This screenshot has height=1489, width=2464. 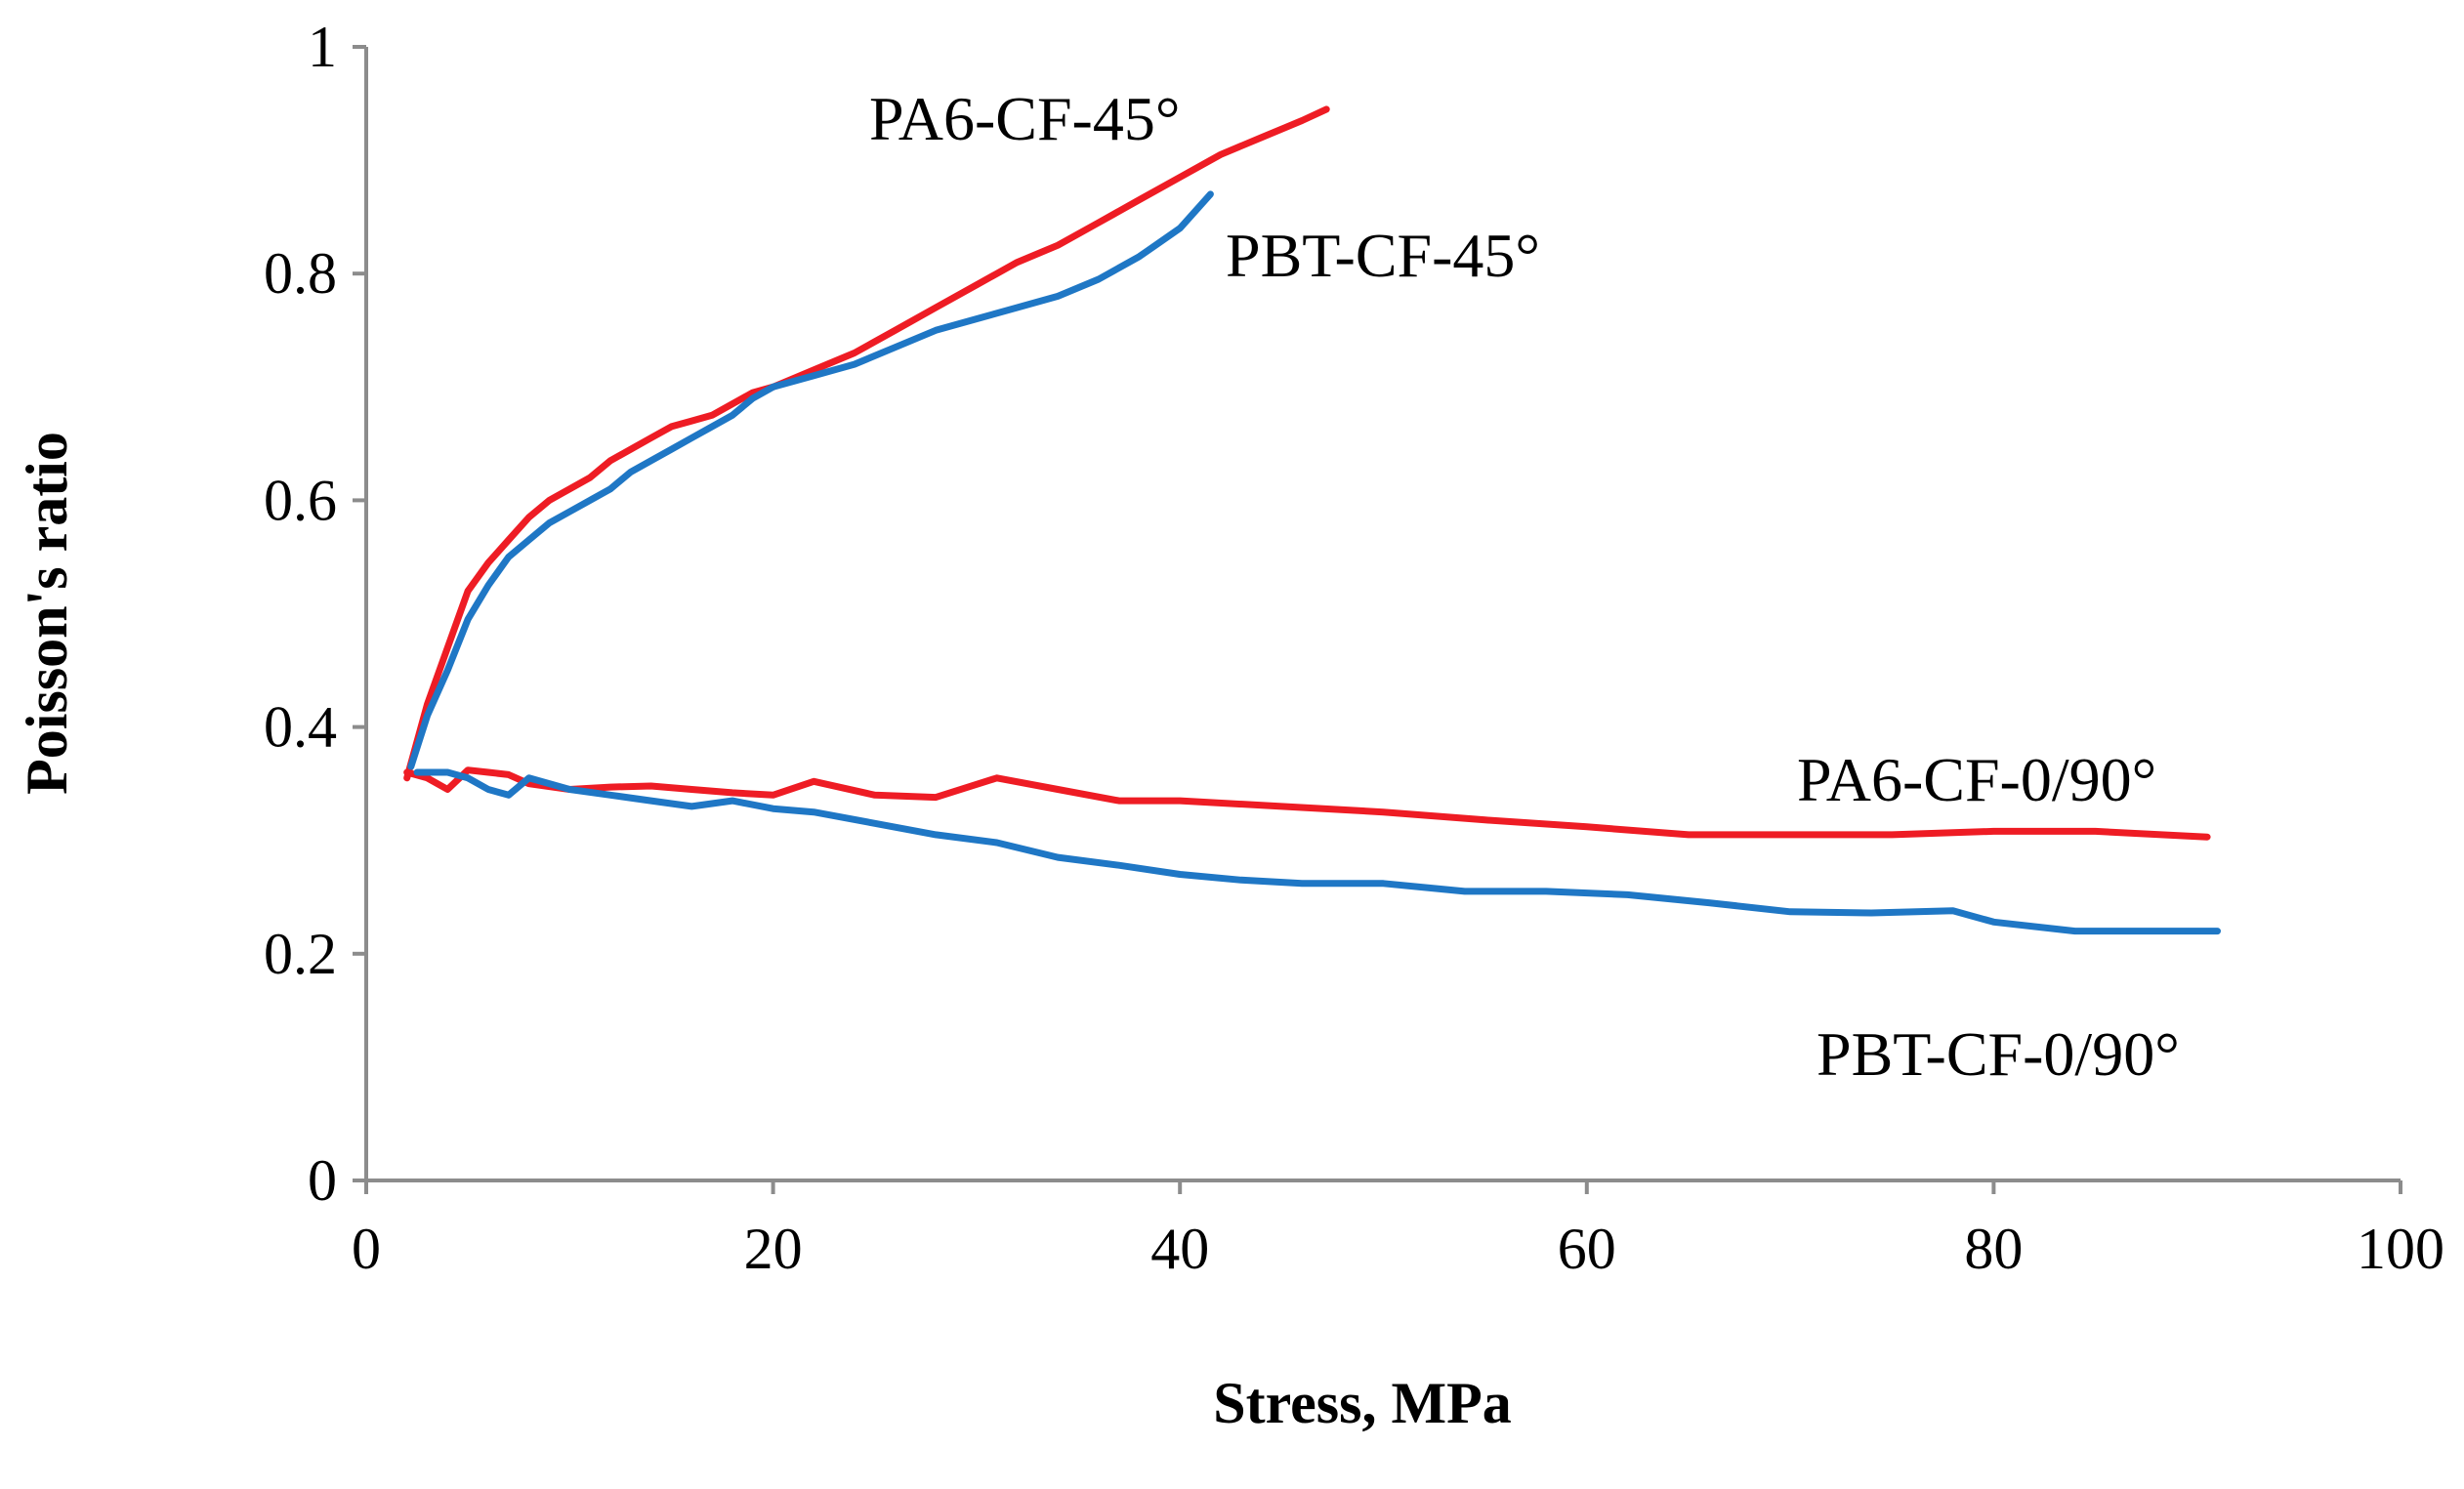 I want to click on label-pbt-cf-45: PBT-CF-45°, so click(x=1383, y=256).